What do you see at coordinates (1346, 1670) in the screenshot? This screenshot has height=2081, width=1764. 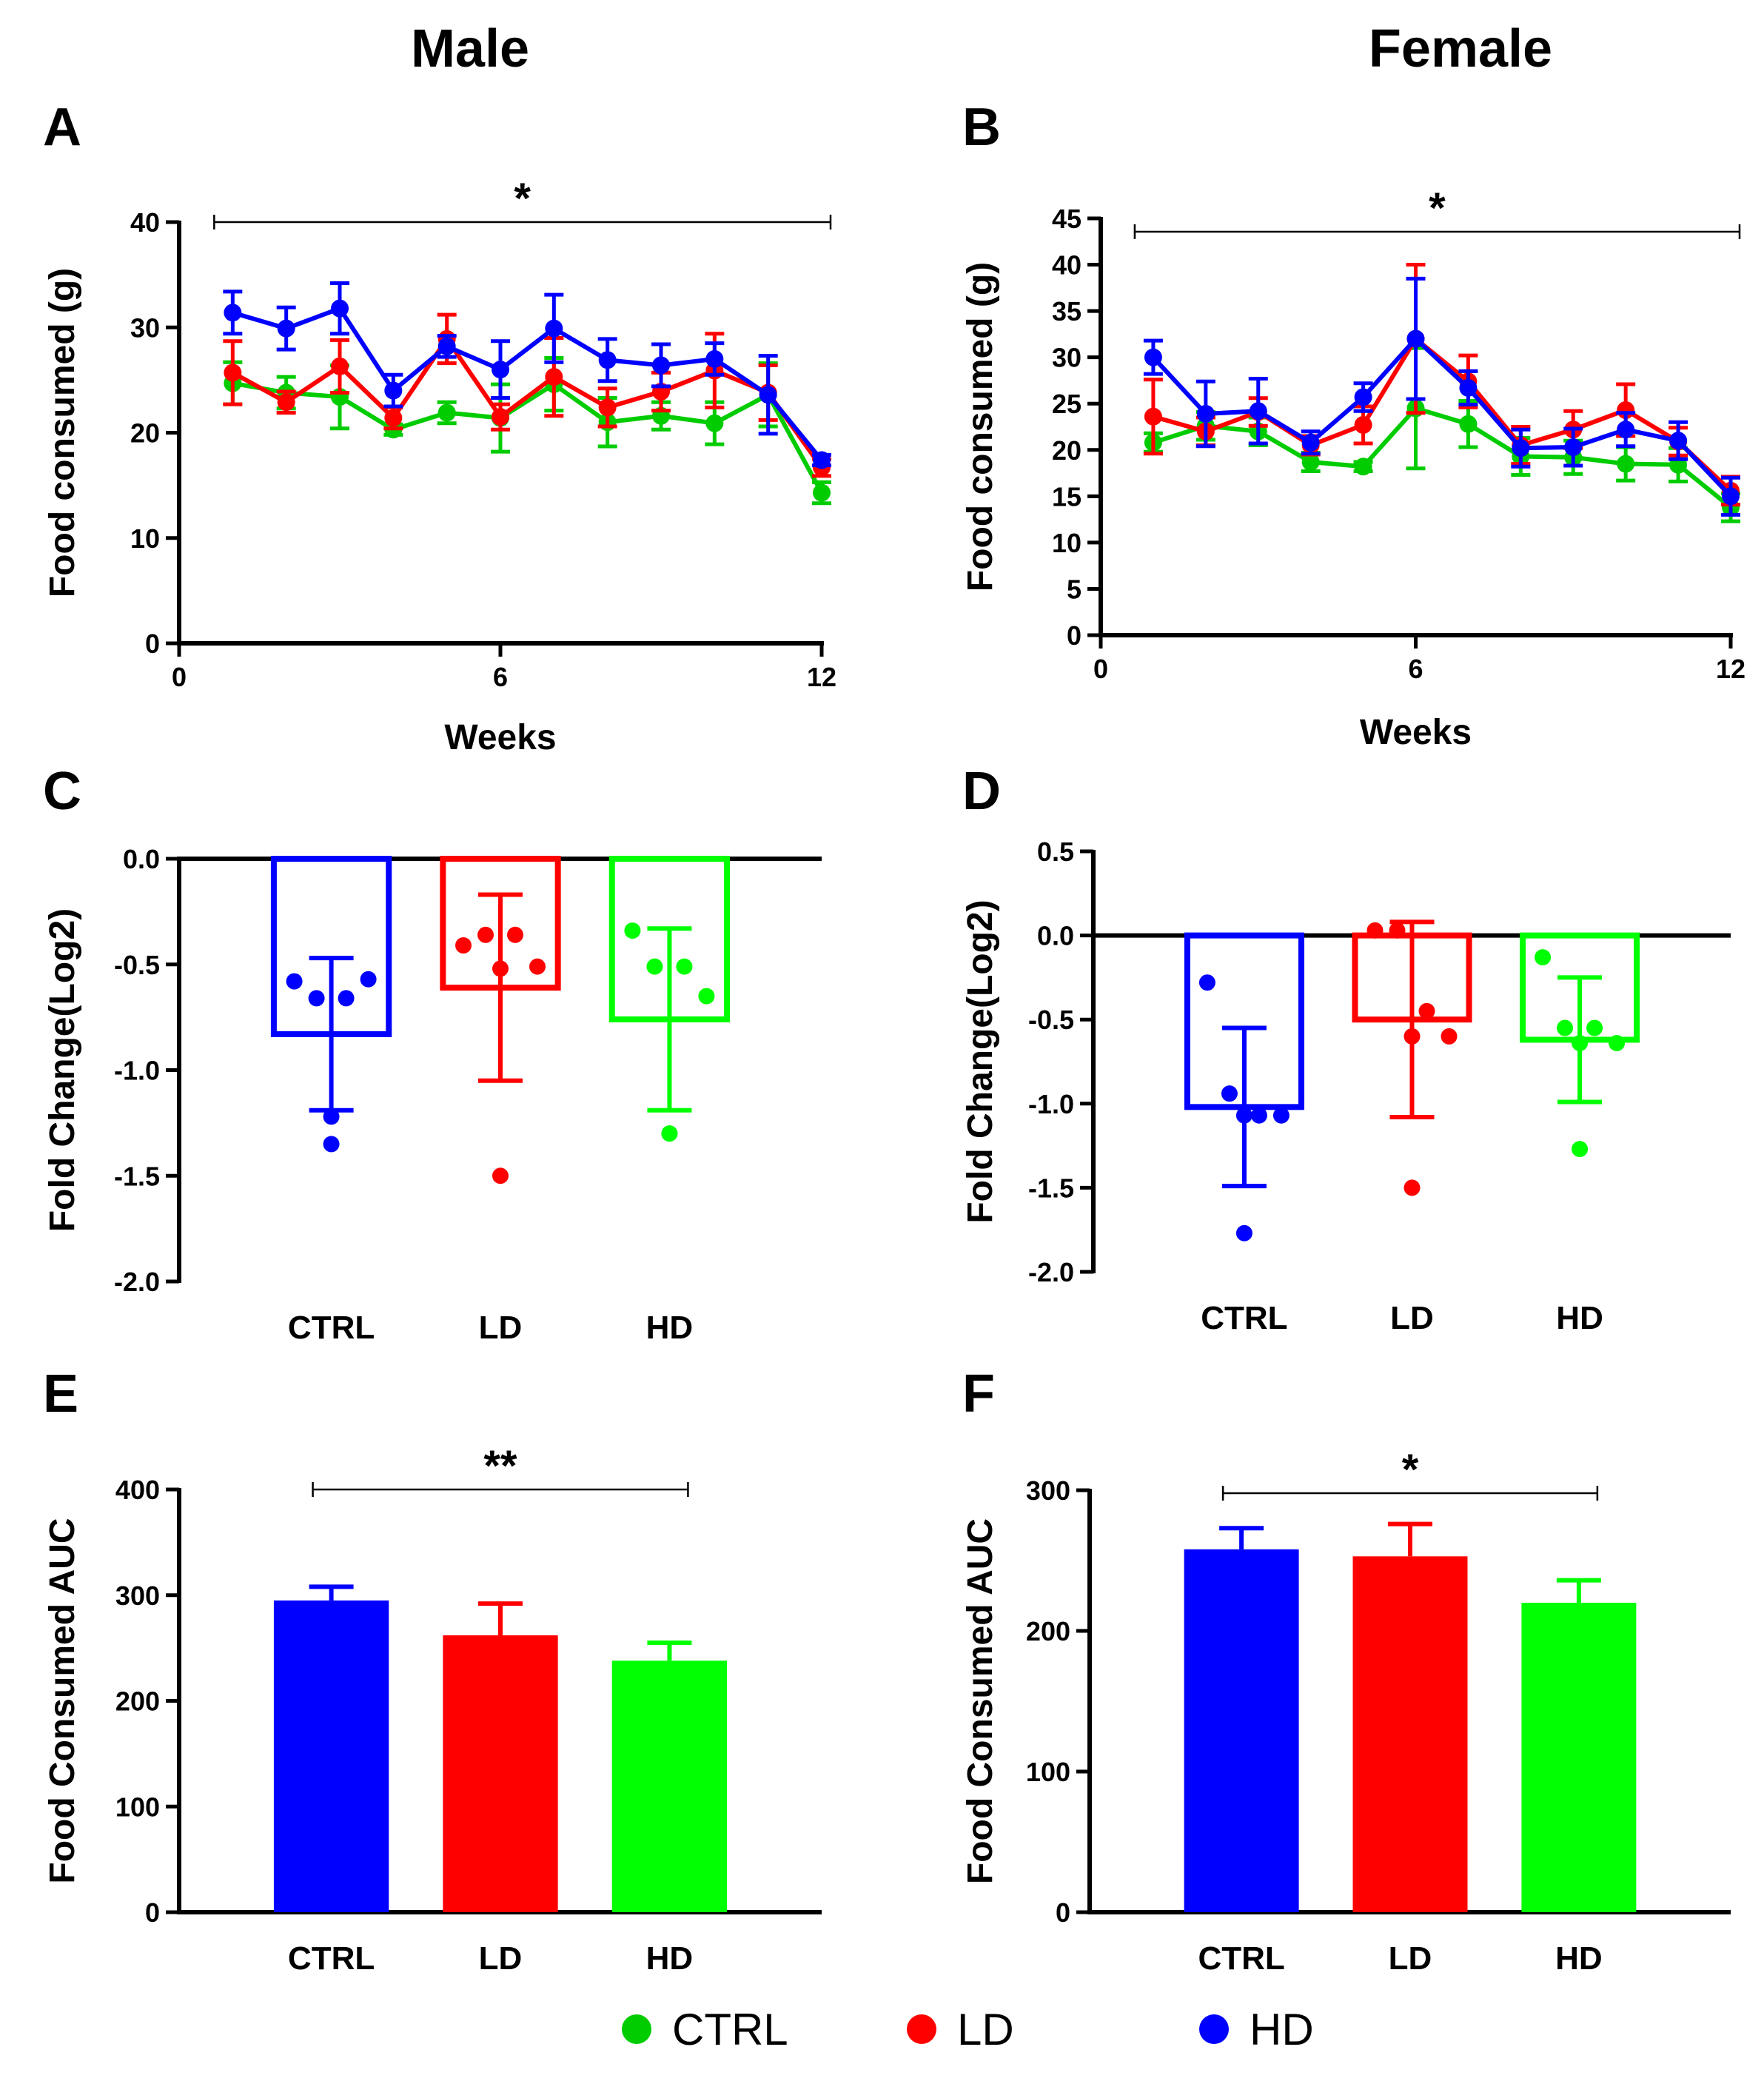 I see `chart-panel-f: F Food Consumed AUC 0 100 200 300 CTRL LD HD *` at bounding box center [1346, 1670].